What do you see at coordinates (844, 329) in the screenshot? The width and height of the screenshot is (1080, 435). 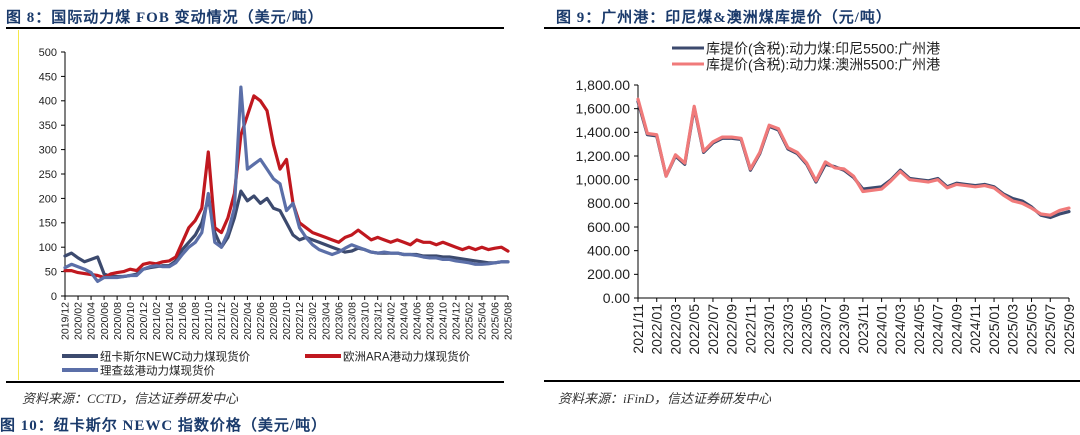 I see `x-tick-label: 2023/09` at bounding box center [844, 329].